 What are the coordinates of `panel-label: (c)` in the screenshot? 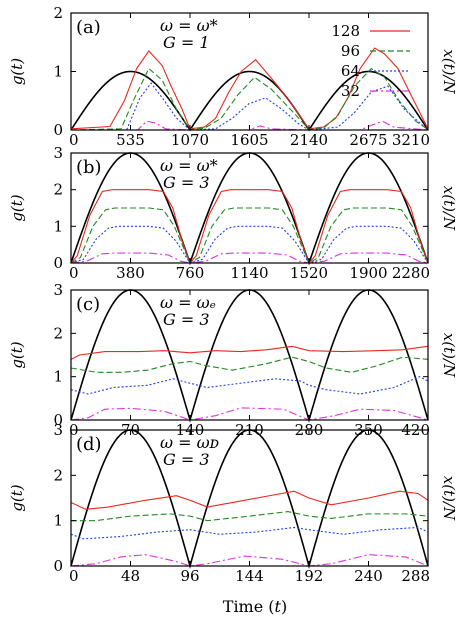 It's located at (88, 304).